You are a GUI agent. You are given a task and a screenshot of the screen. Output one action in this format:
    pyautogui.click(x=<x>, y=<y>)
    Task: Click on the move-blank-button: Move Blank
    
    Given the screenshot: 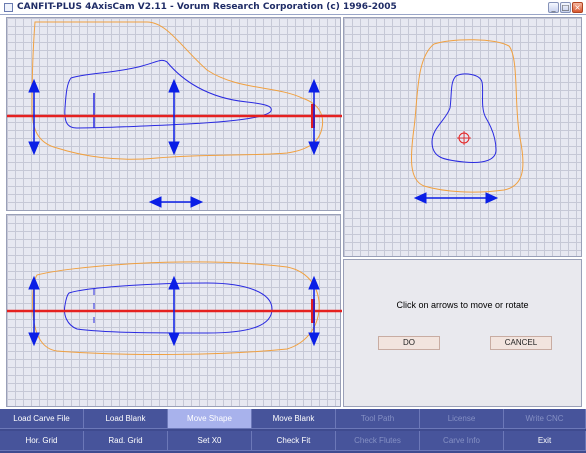 What is the action you would take?
    pyautogui.click(x=294, y=419)
    